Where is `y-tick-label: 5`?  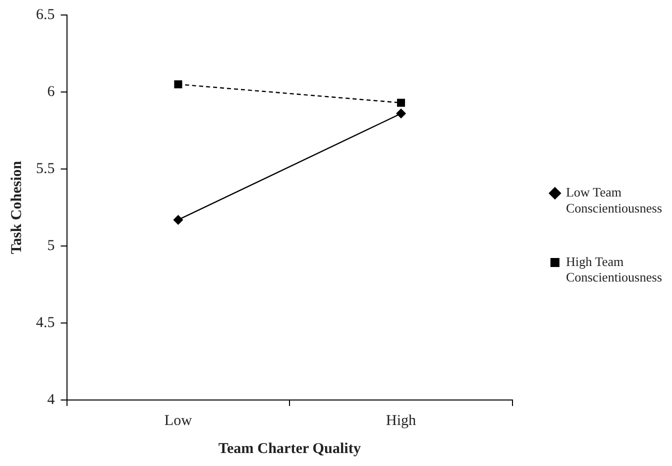 y-tick-label: 5 is located at coordinates (51, 246).